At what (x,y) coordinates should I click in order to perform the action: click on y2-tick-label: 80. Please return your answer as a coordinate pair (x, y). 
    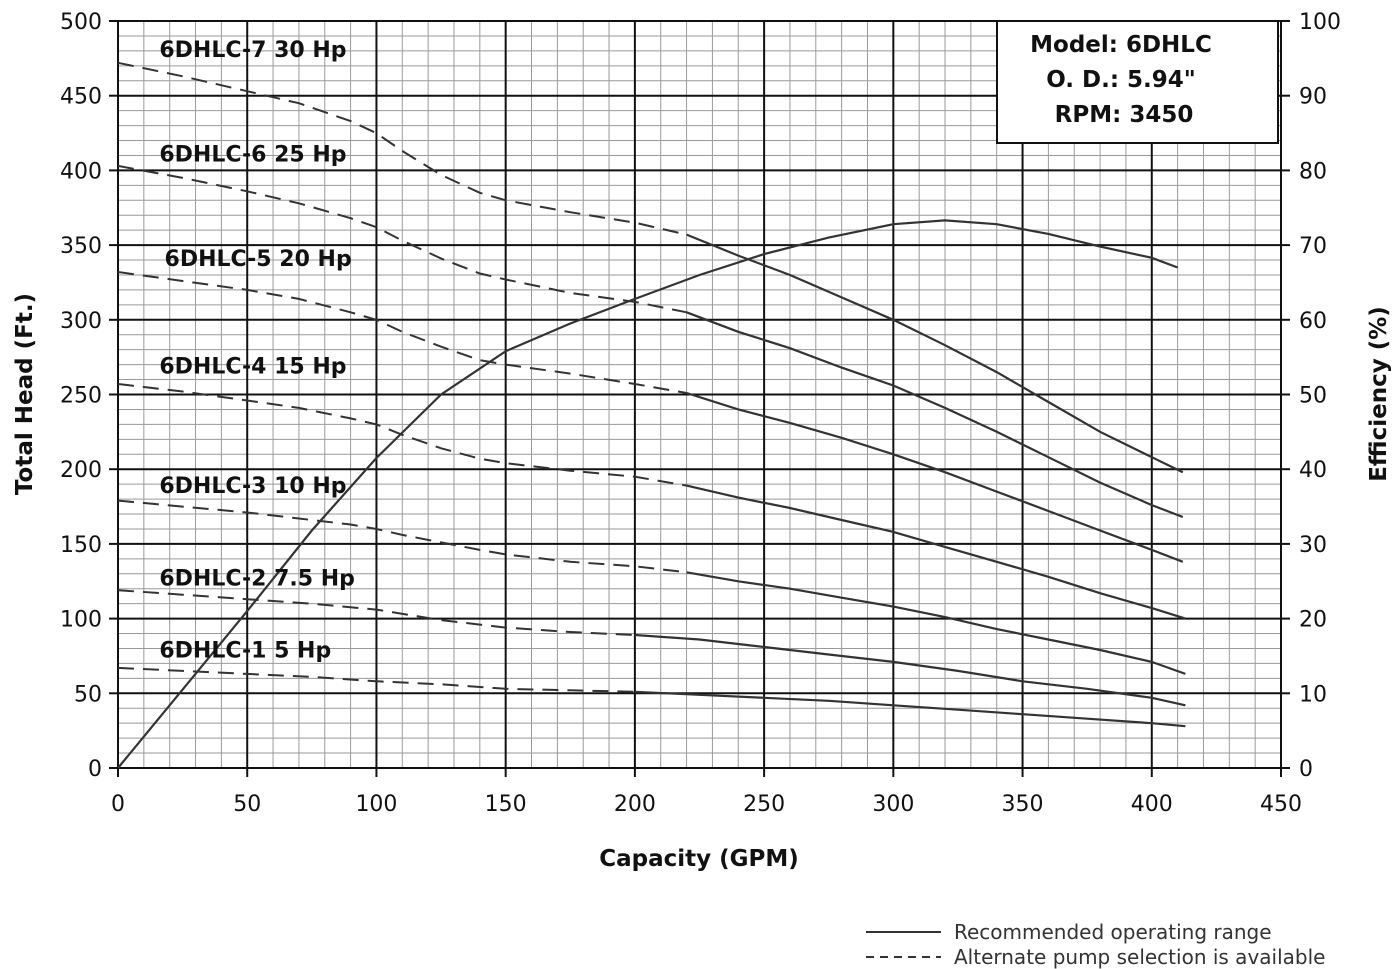
    Looking at the image, I should click on (1313, 171).